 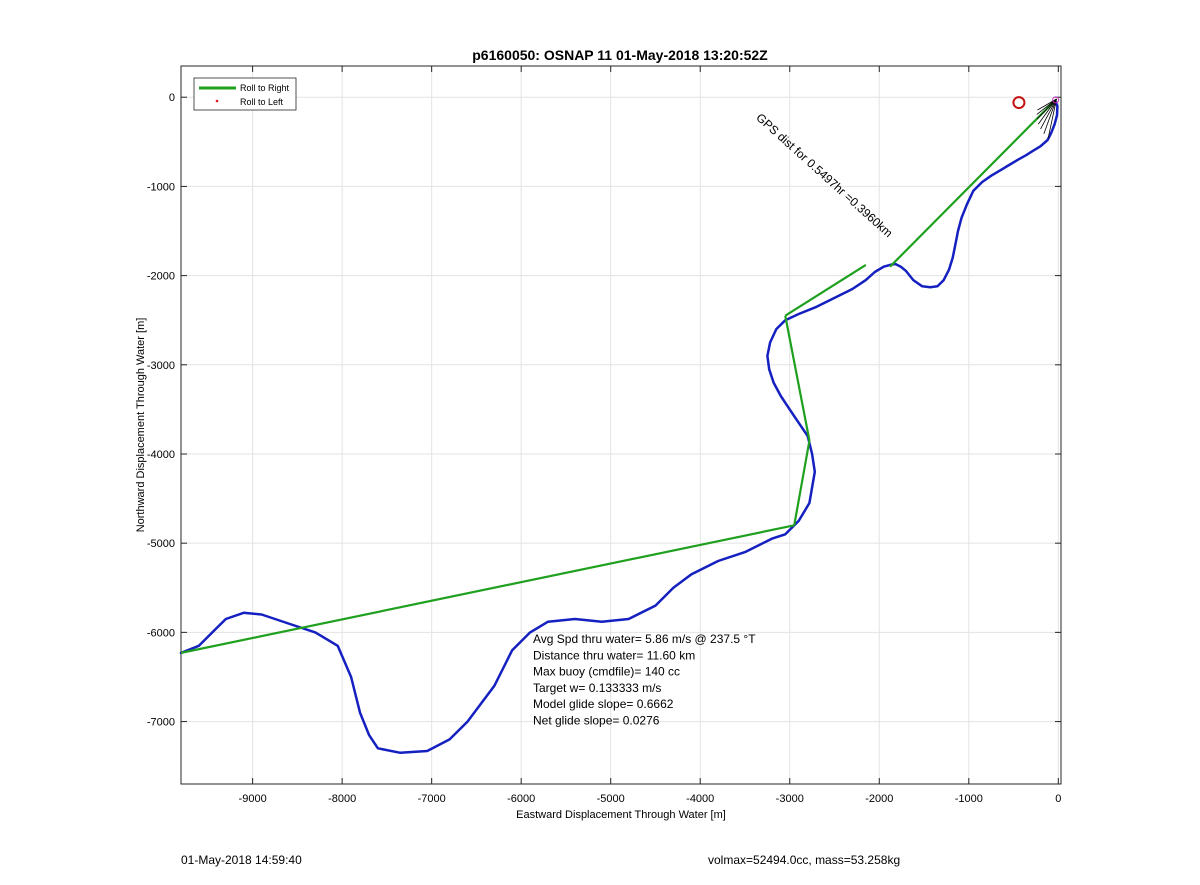 What do you see at coordinates (161, 187) in the screenshot?
I see `y-tick-label: -1000` at bounding box center [161, 187].